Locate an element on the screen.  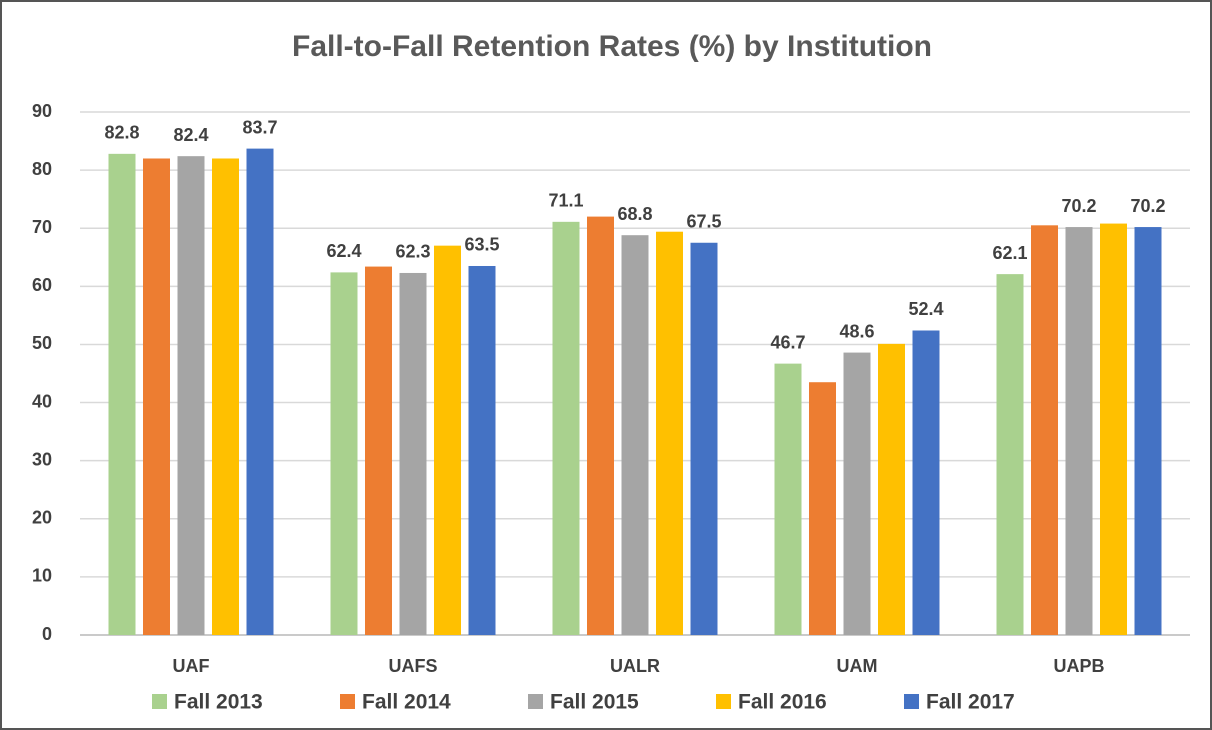
legend-label: Fall 2013 is located at coordinates (218, 702).